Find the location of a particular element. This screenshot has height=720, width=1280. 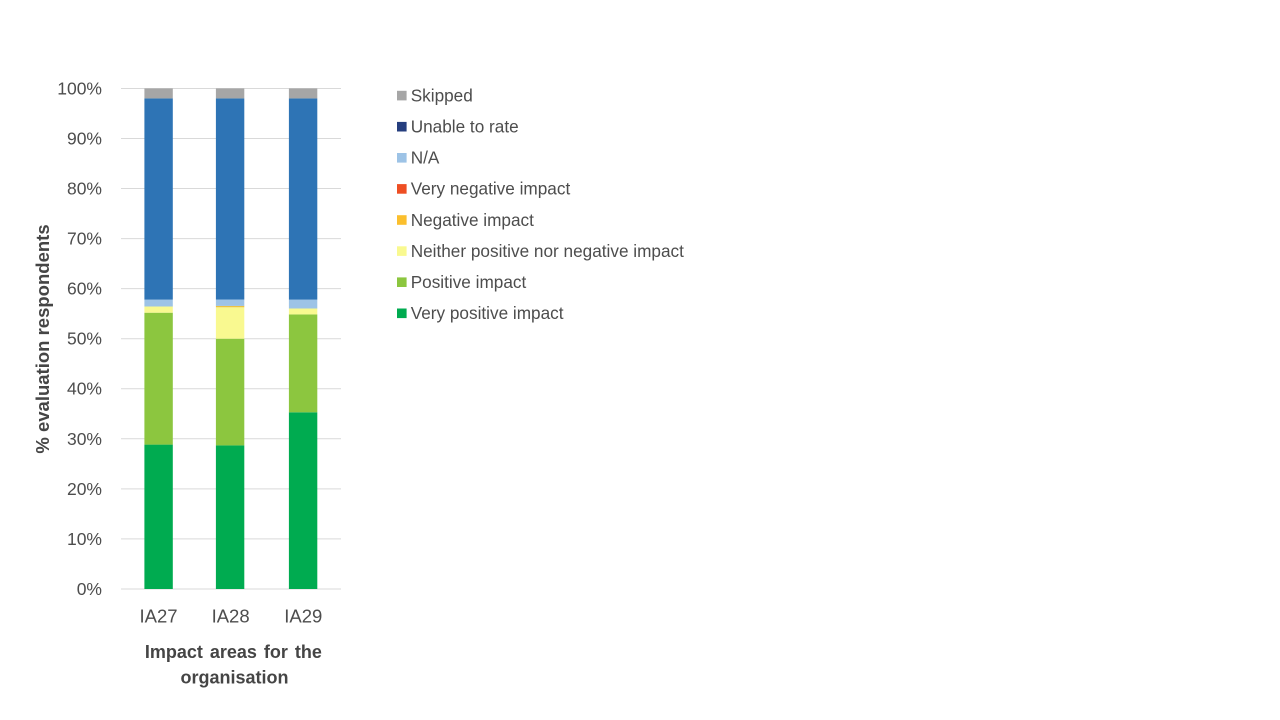

svg-text: 0% is located at coordinates (89, 589).